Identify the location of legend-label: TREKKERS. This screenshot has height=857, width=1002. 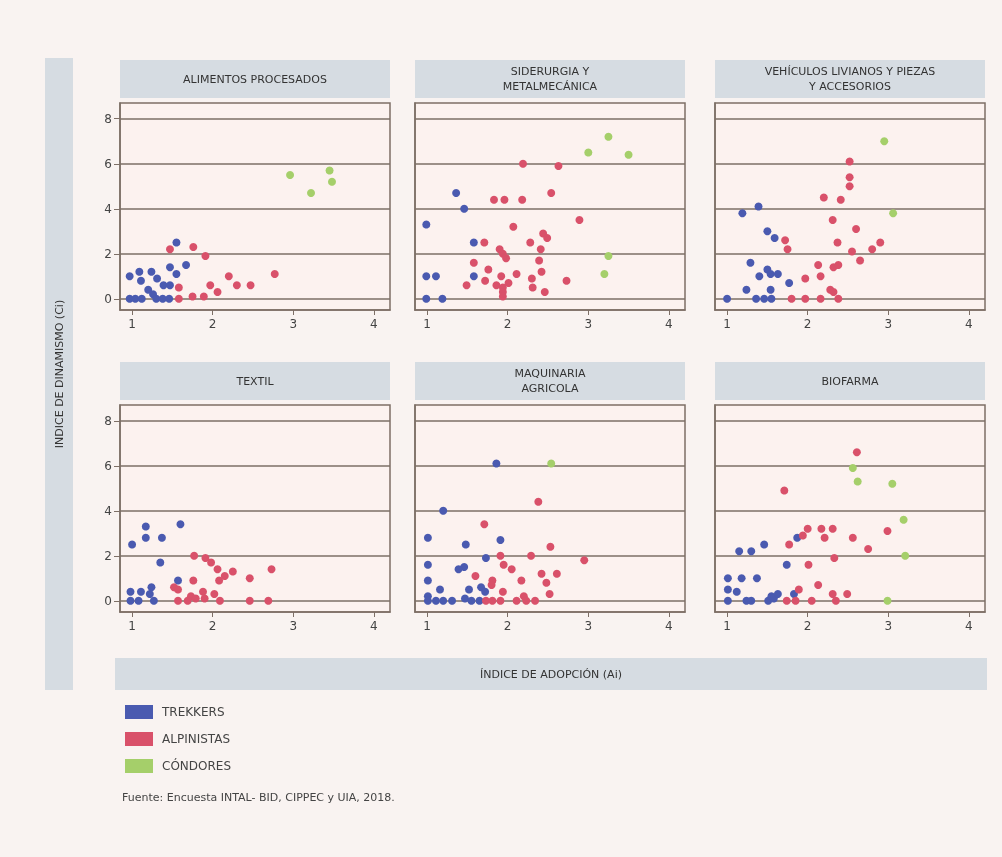
(193, 712).